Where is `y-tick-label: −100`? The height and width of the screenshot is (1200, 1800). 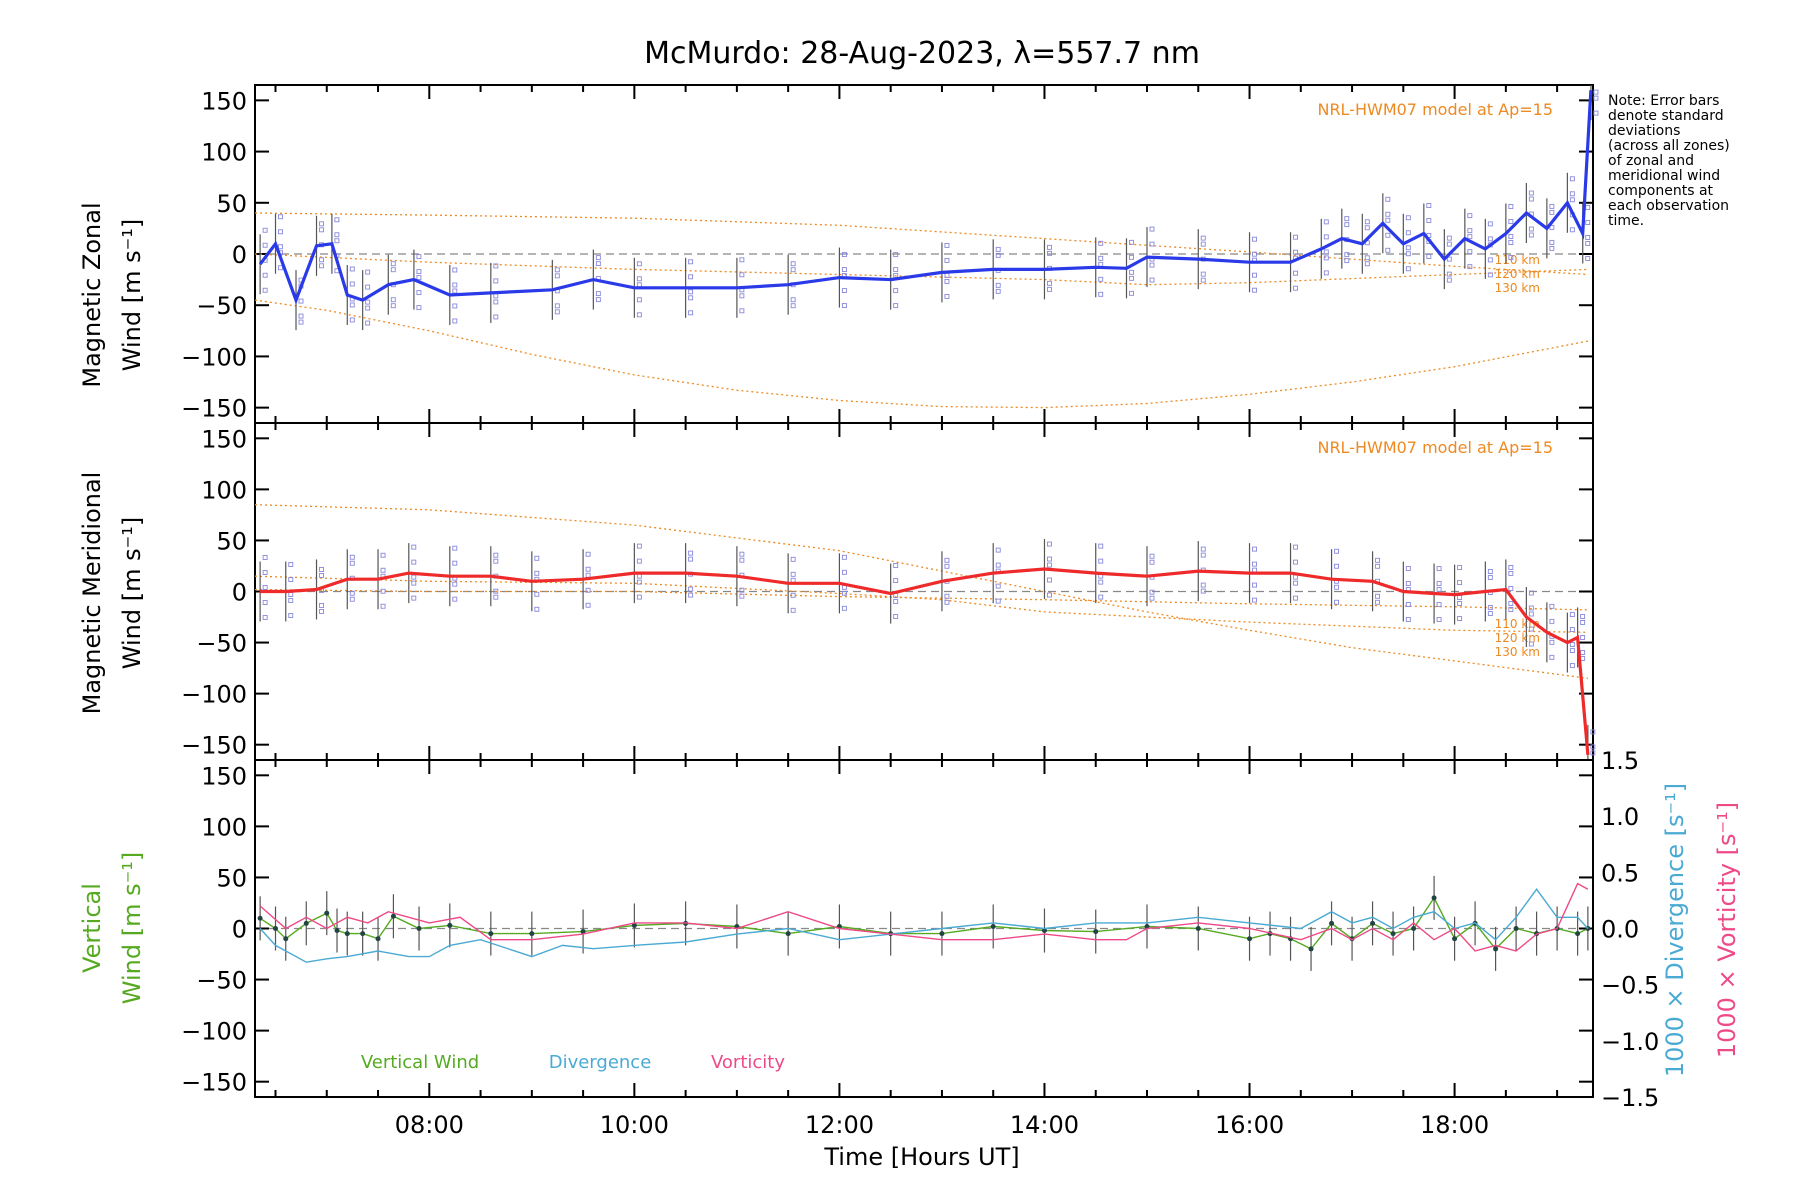 y-tick-label: −100 is located at coordinates (214, 1032).